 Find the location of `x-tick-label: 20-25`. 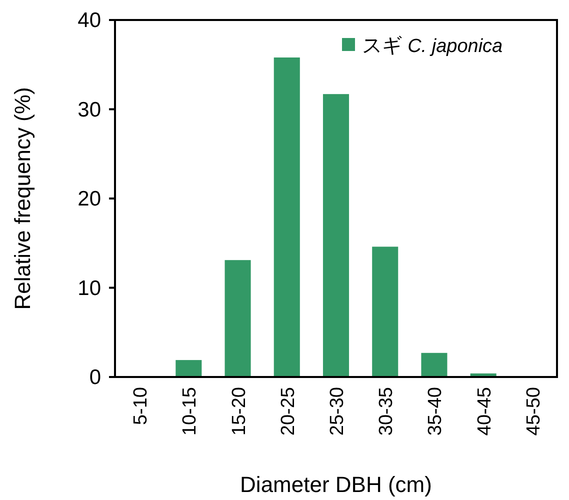

x-tick-label: 20-25 is located at coordinates (288, 411).